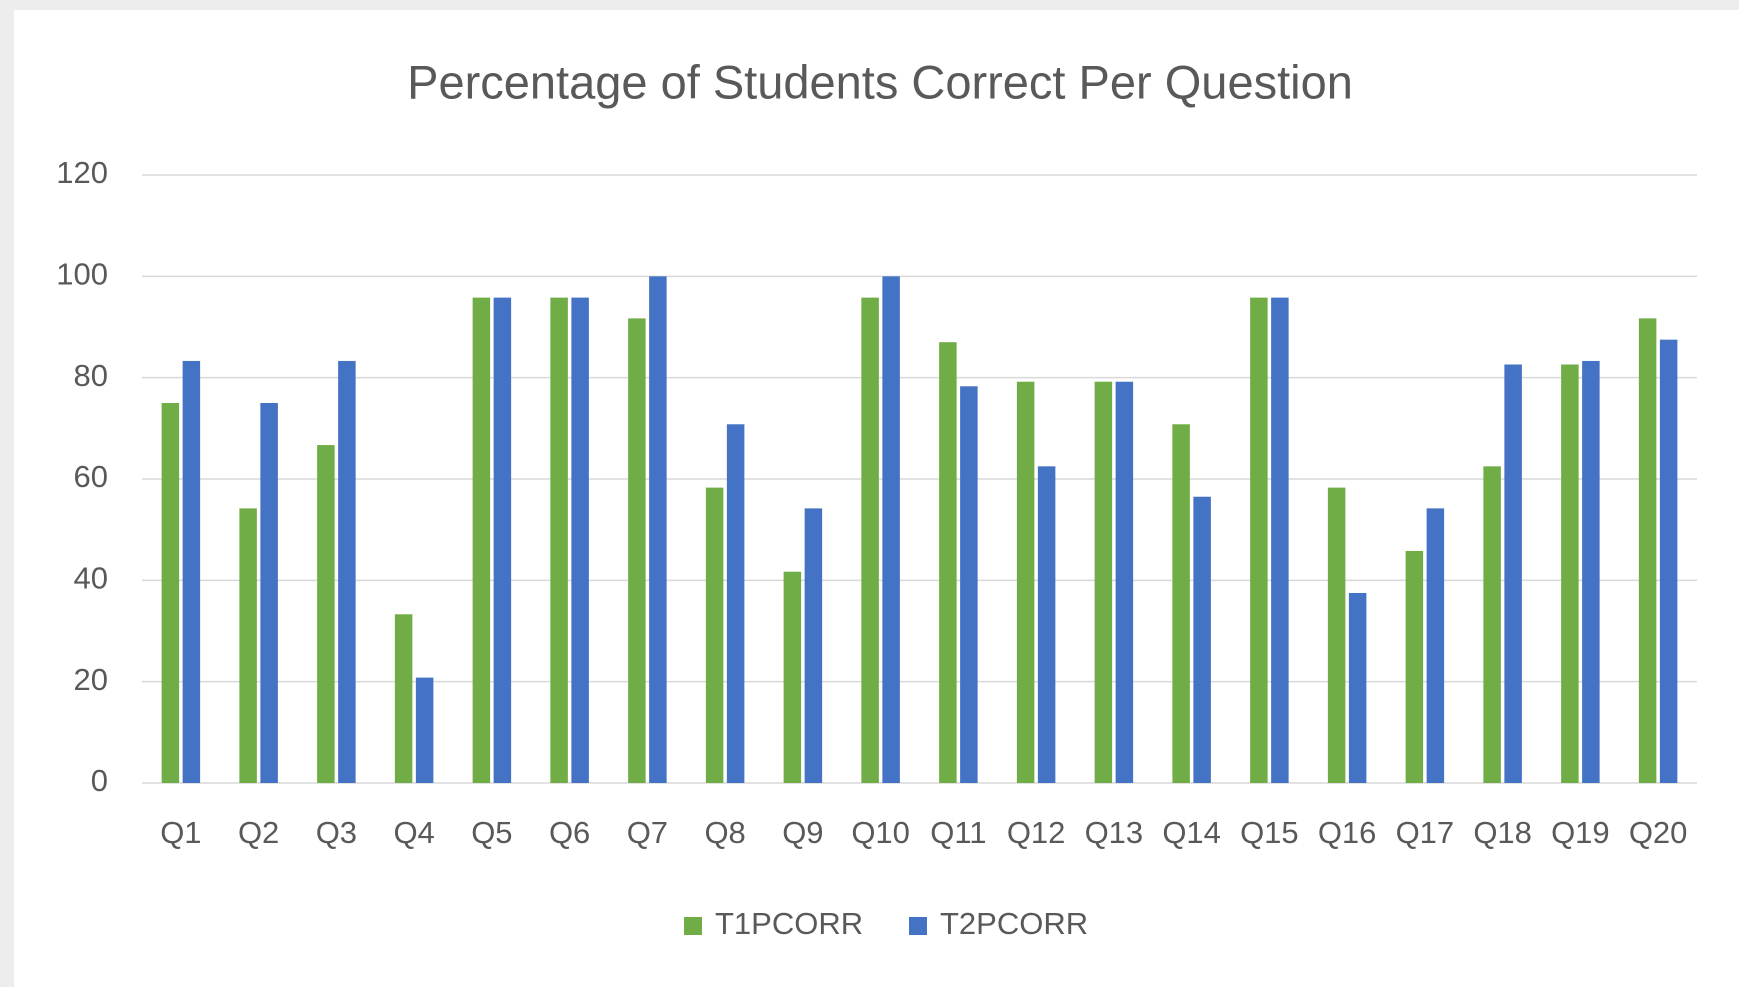 This screenshot has height=987, width=1739. Describe the element at coordinates (1502, 832) in the screenshot. I see `x-tick-label: Q18` at that location.